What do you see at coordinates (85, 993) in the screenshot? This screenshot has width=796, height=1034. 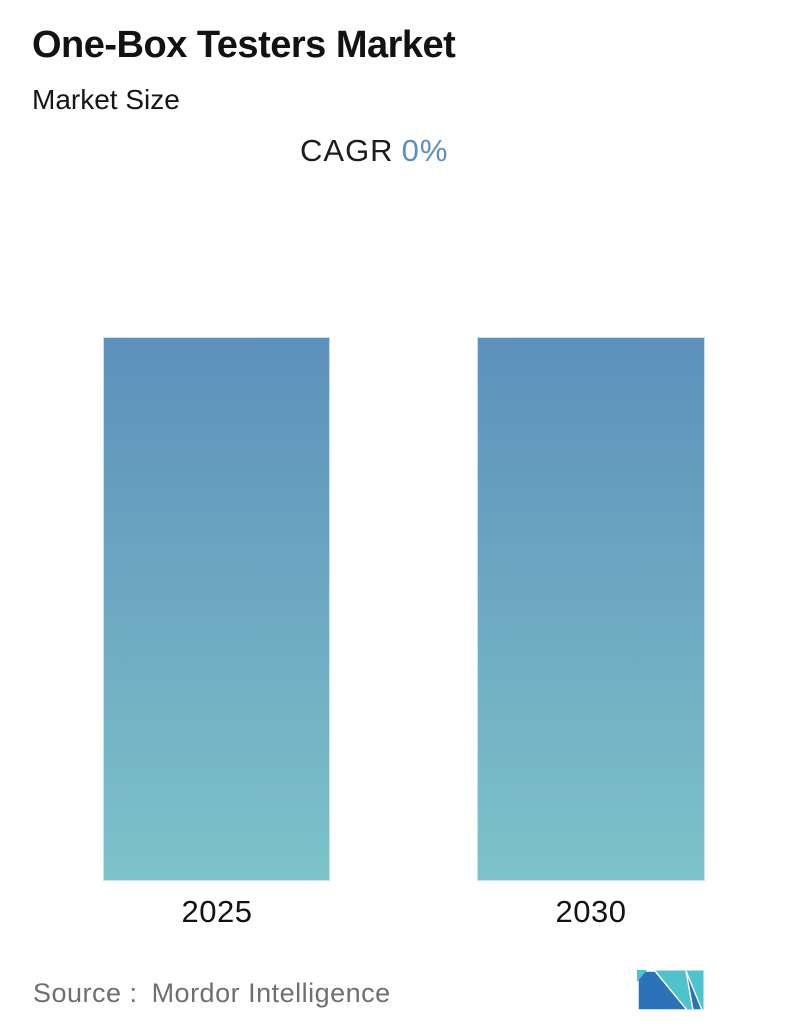 I see `source-label: Source :` at bounding box center [85, 993].